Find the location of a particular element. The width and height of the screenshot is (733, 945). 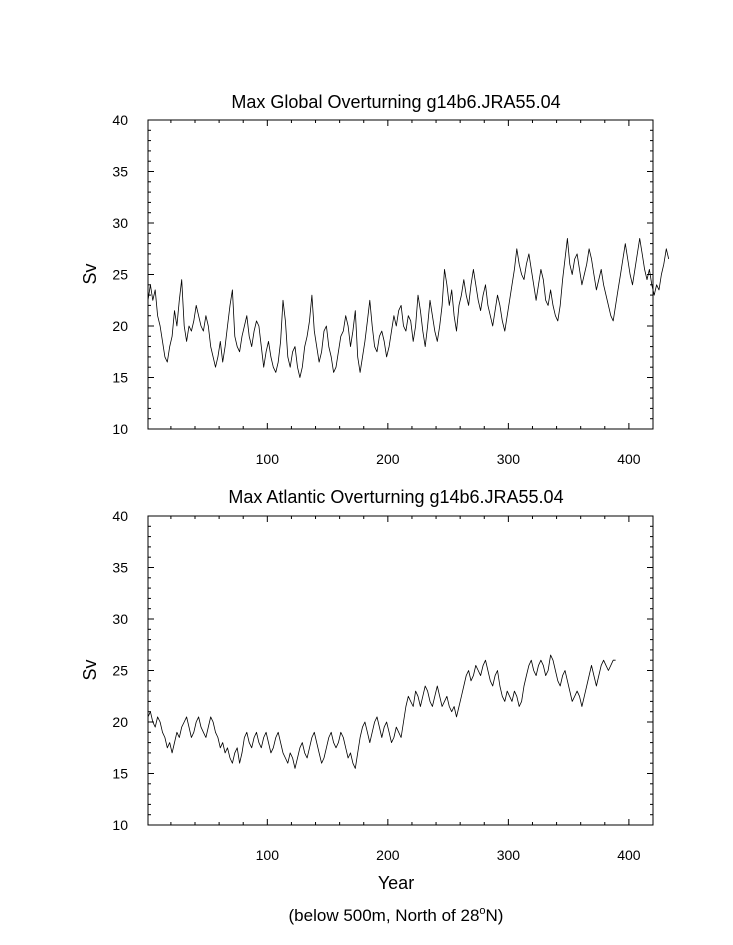

chart-title: Max Global Overturning g14b6.JRA55.04 is located at coordinates (395, 102).